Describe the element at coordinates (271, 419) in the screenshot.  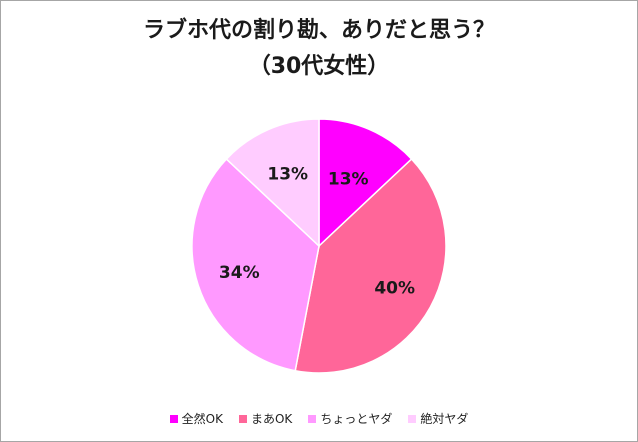
I see `legend-label: まあOK` at that location.